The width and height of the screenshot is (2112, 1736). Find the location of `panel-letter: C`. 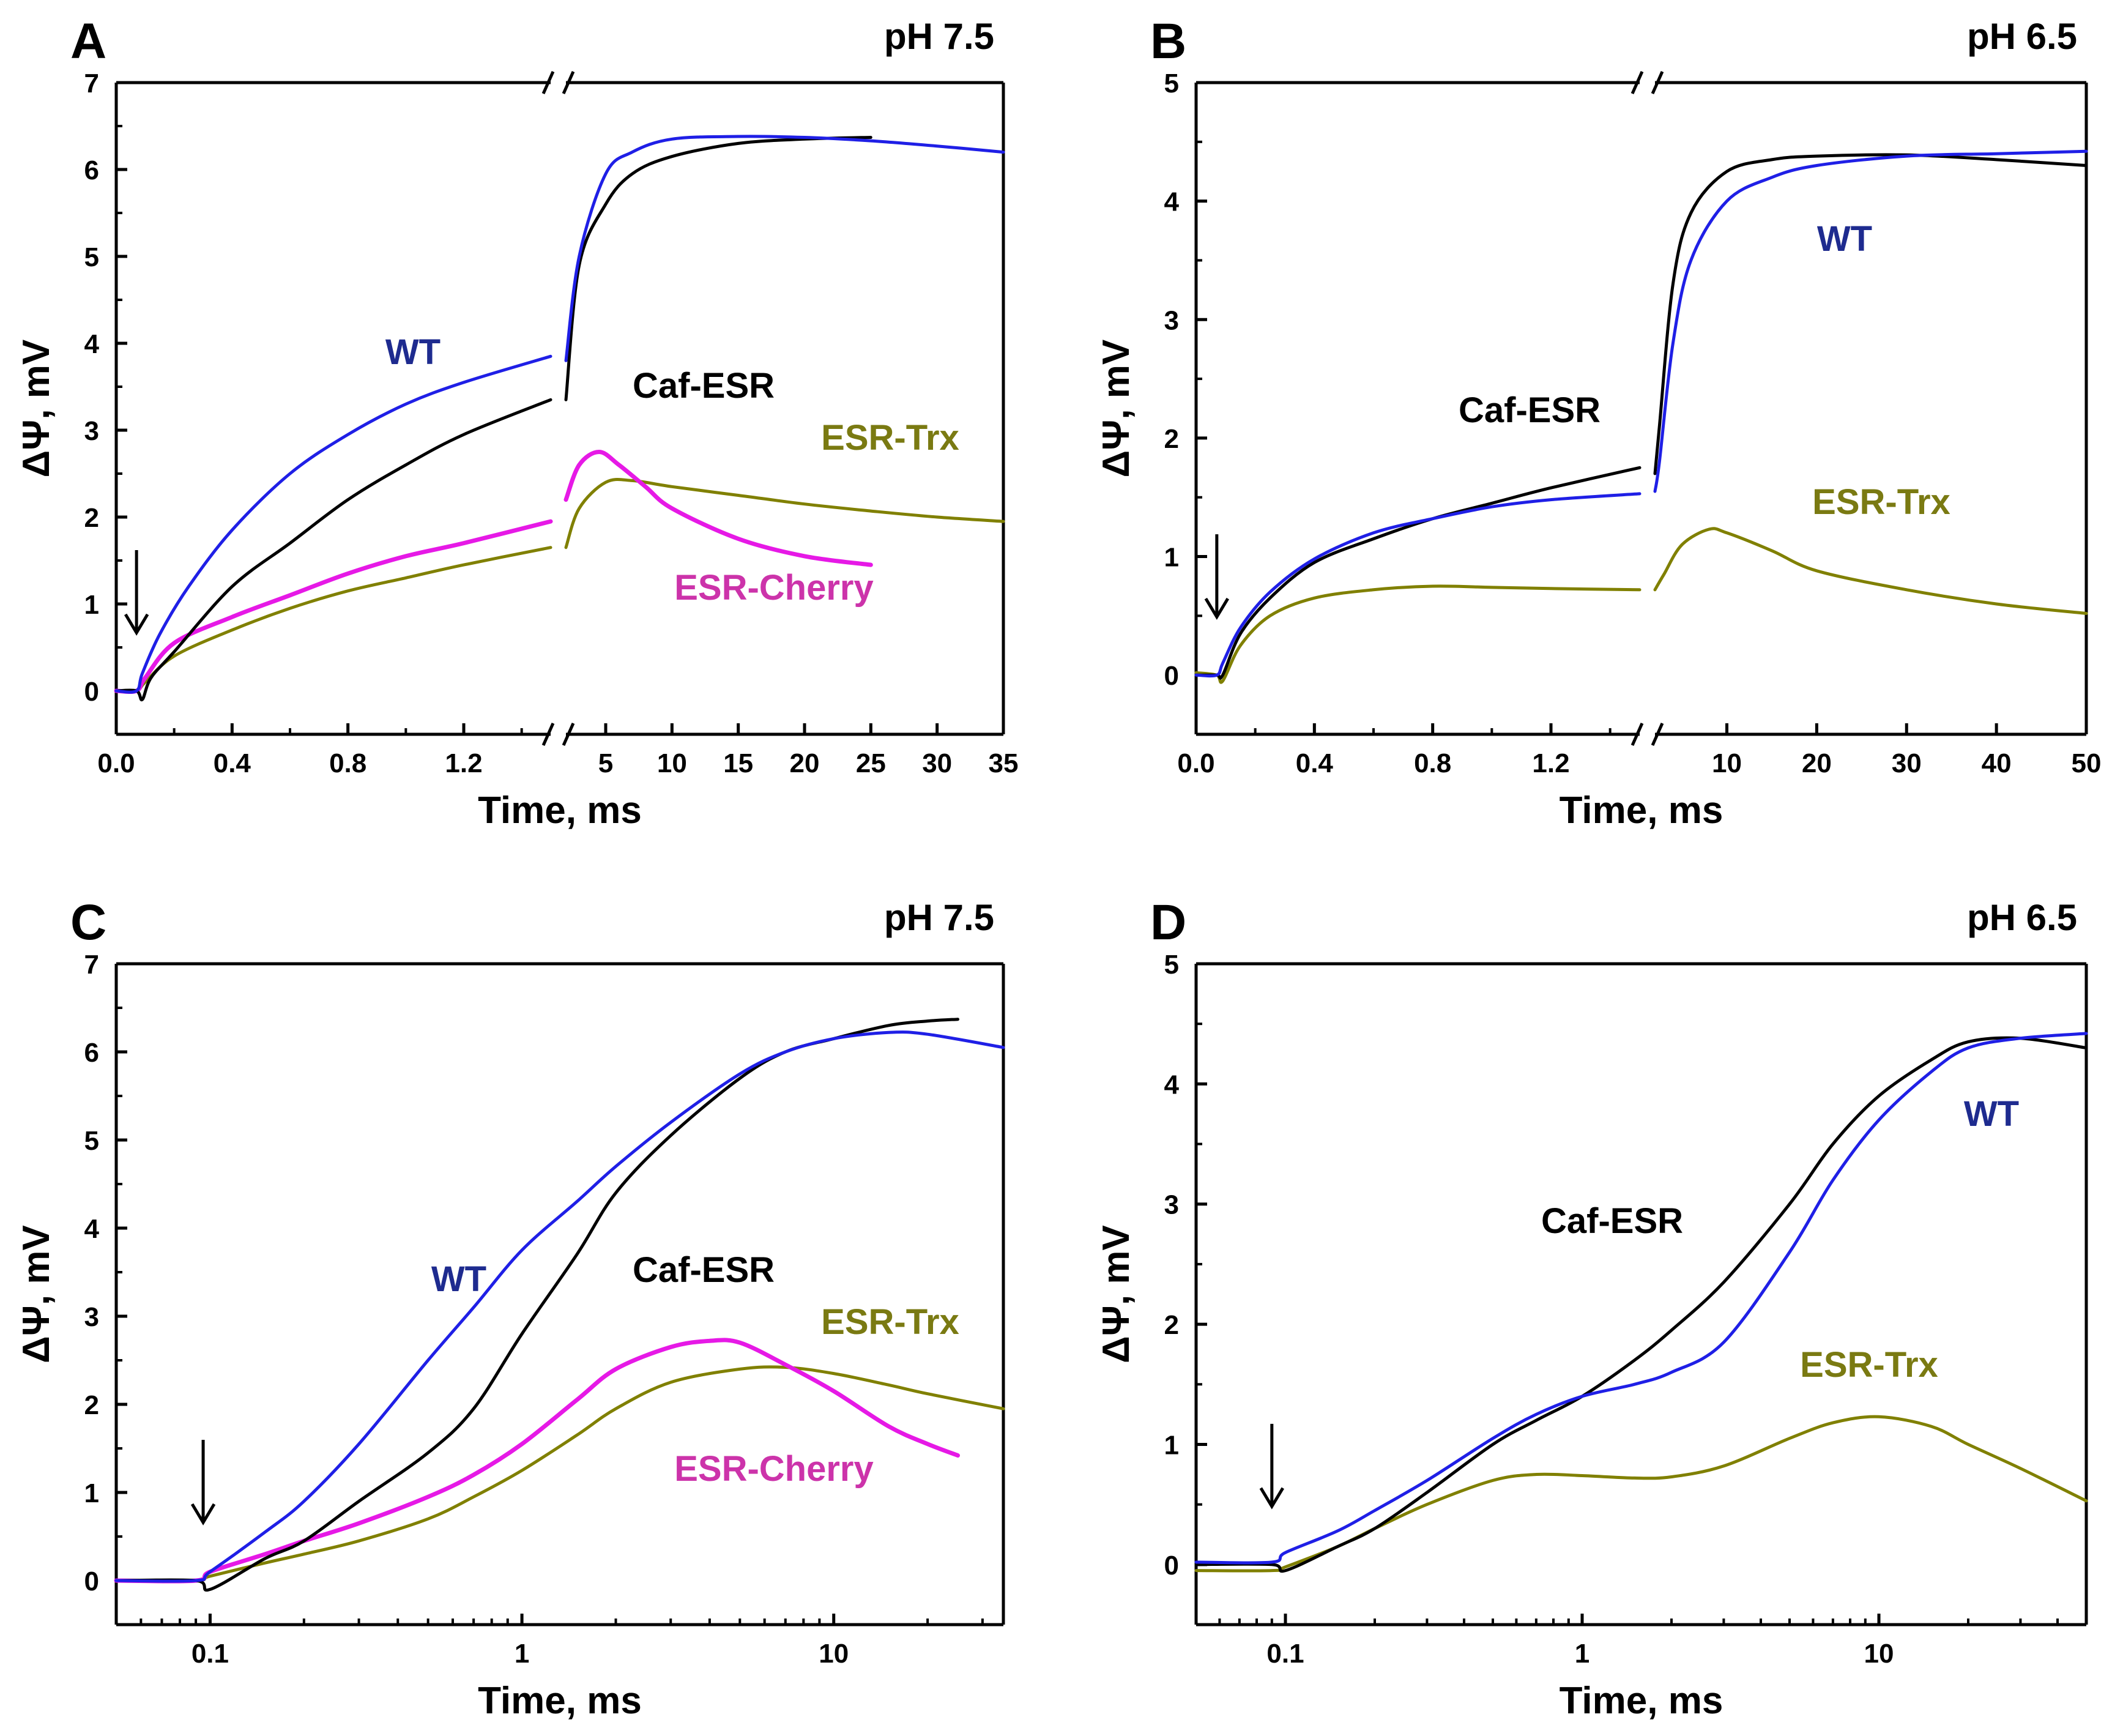

panel-letter: C is located at coordinates (88, 922).